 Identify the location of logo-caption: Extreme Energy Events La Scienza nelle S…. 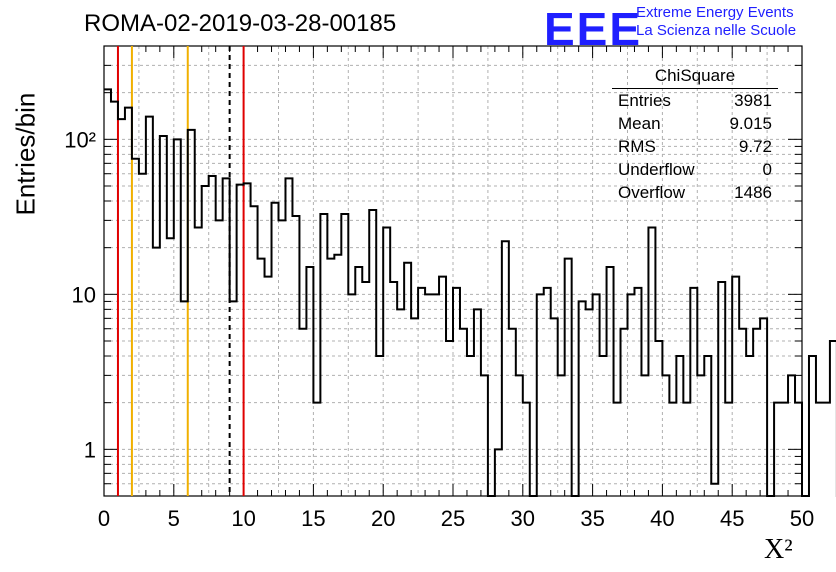
(716, 22).